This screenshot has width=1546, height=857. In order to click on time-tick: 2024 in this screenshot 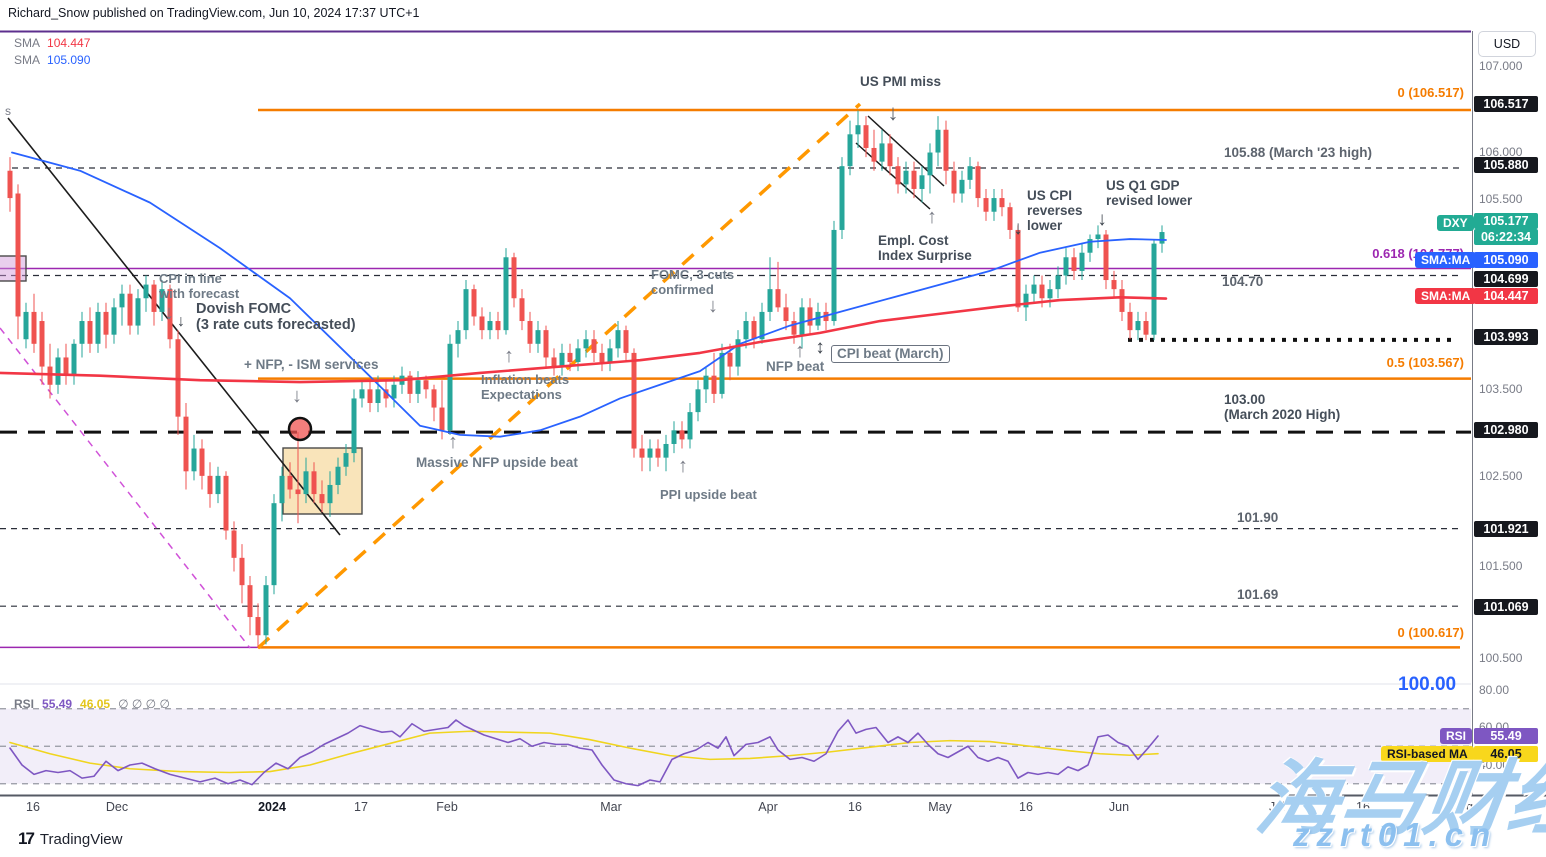, I will do `click(272, 807)`.